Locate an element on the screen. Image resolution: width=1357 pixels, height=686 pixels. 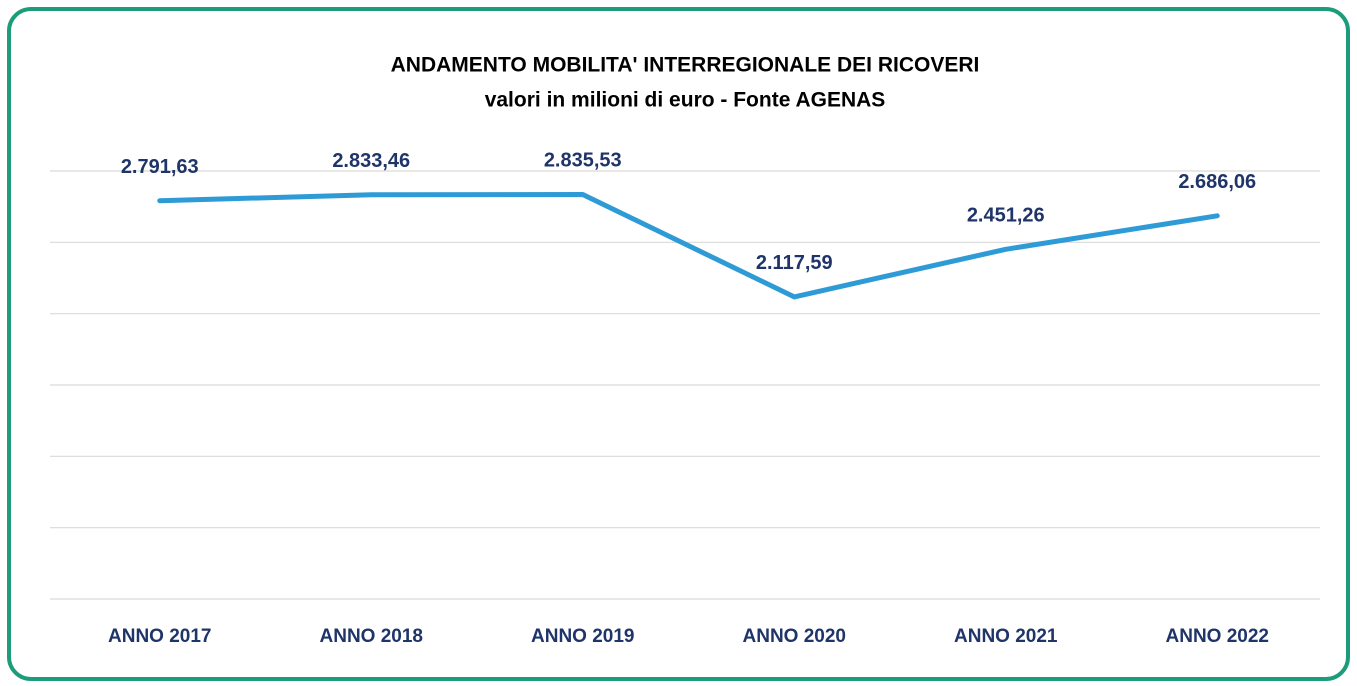
data-label: 2.791,63 is located at coordinates (160, 167).